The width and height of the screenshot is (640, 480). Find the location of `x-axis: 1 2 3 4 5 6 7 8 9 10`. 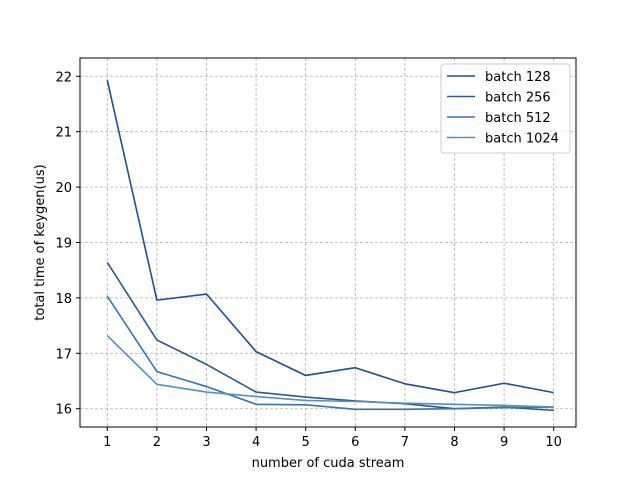

x-axis: 1 2 3 4 5 6 7 8 9 10 is located at coordinates (332, 438).